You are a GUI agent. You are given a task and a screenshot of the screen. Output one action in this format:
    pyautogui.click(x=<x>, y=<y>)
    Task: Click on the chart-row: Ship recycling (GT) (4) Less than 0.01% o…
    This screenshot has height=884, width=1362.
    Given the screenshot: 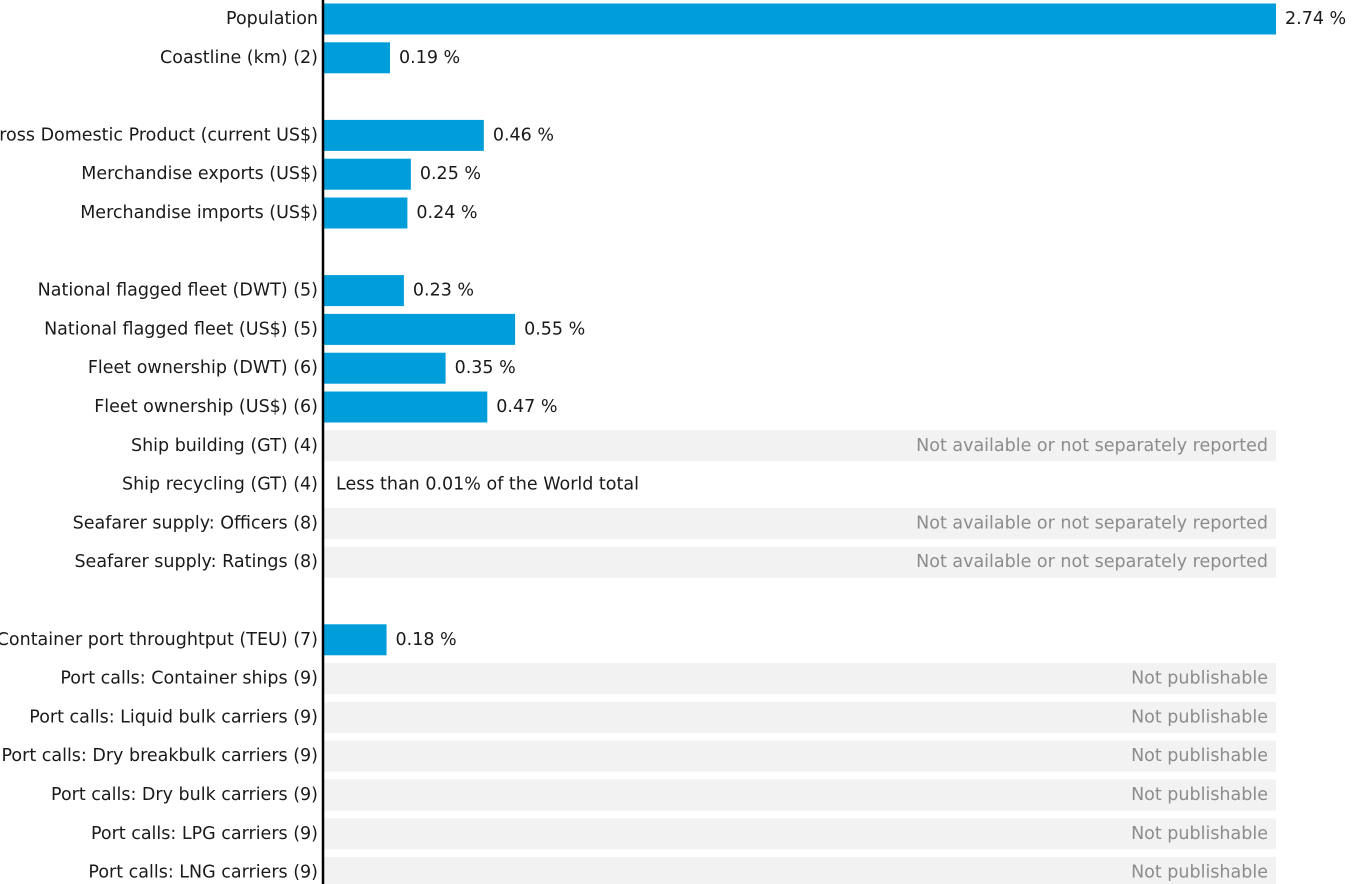 What is the action you would take?
    pyautogui.click(x=380, y=485)
    